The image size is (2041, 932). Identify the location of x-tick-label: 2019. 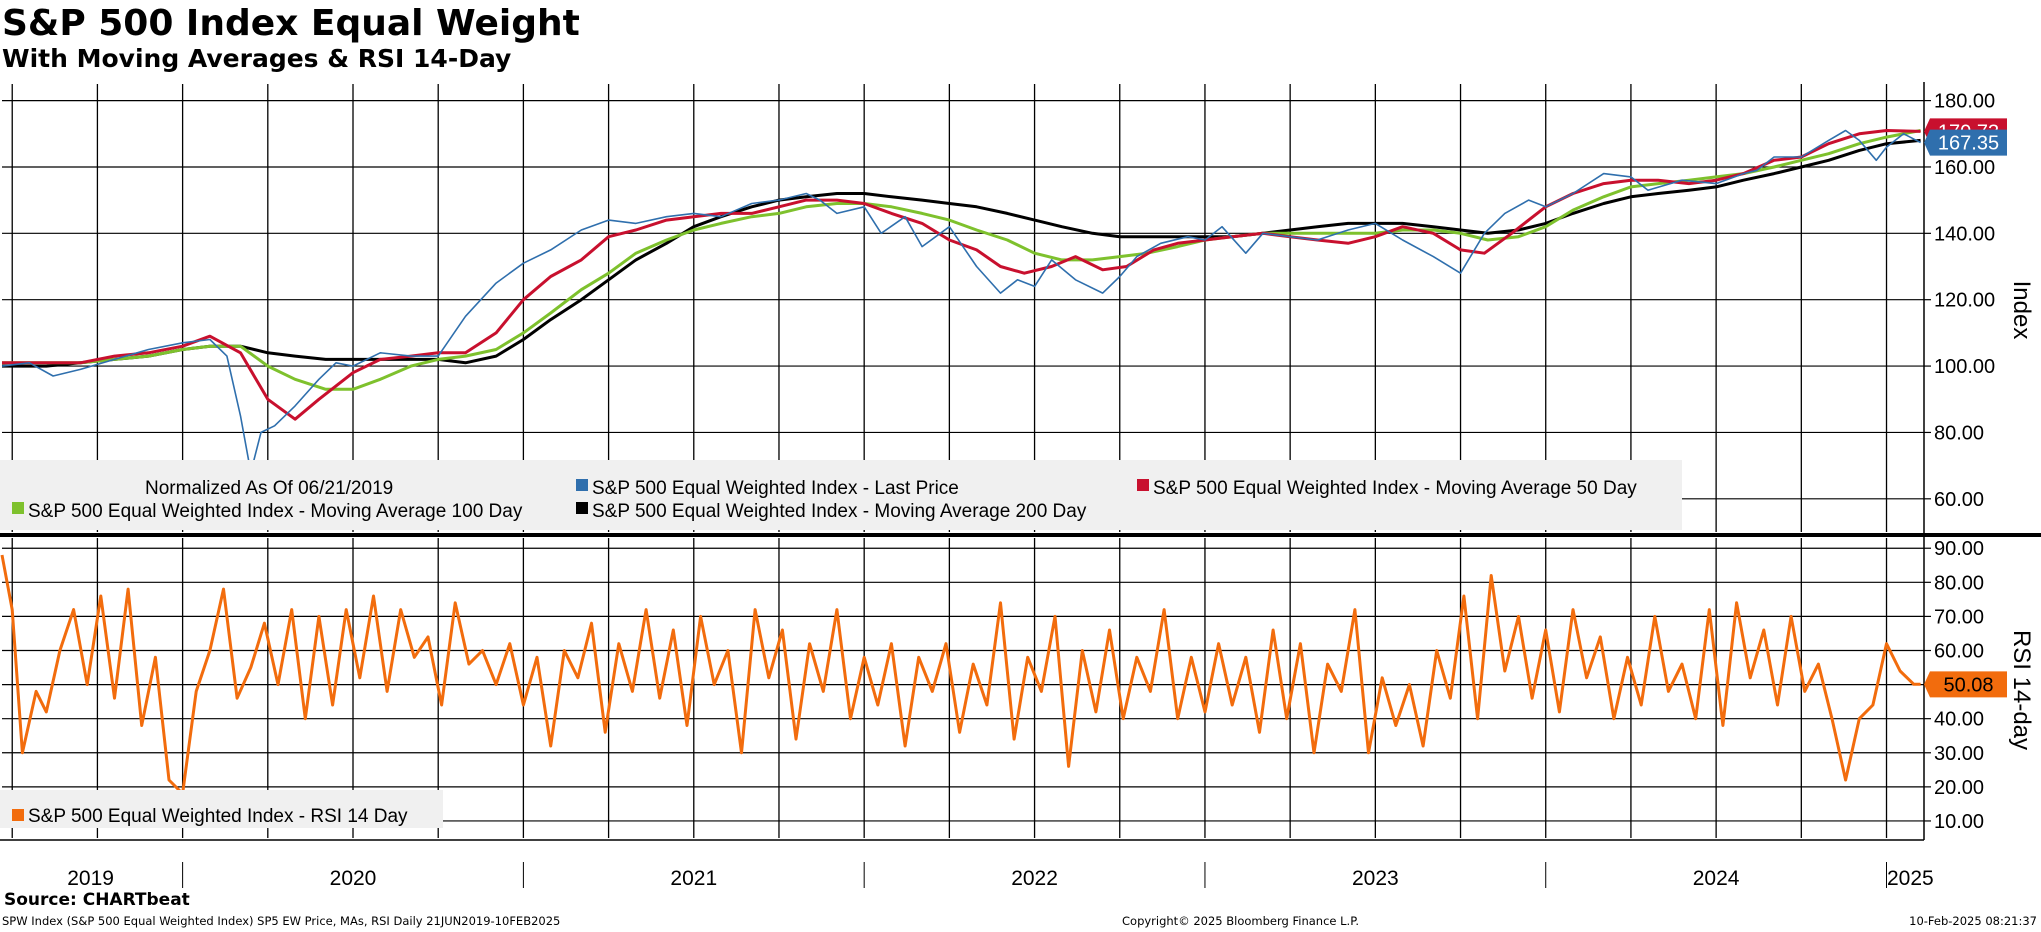
(90, 878).